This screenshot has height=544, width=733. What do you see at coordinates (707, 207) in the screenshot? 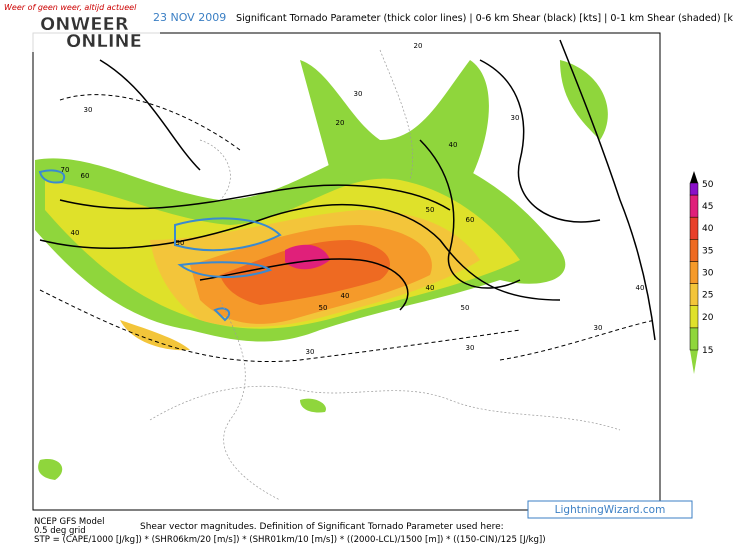
I see `colorbar-label: 45` at bounding box center [707, 207].